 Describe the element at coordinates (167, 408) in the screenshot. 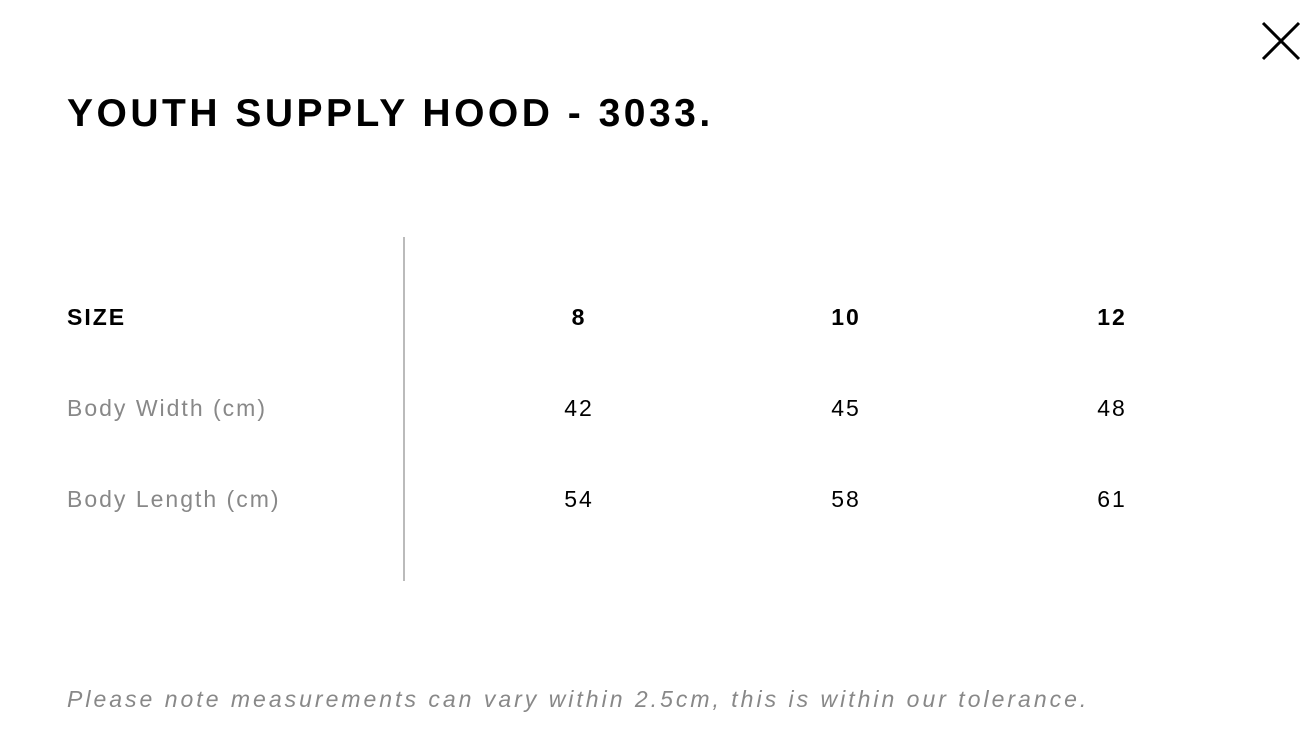

I see `row-label: Body Width (cm)` at that location.